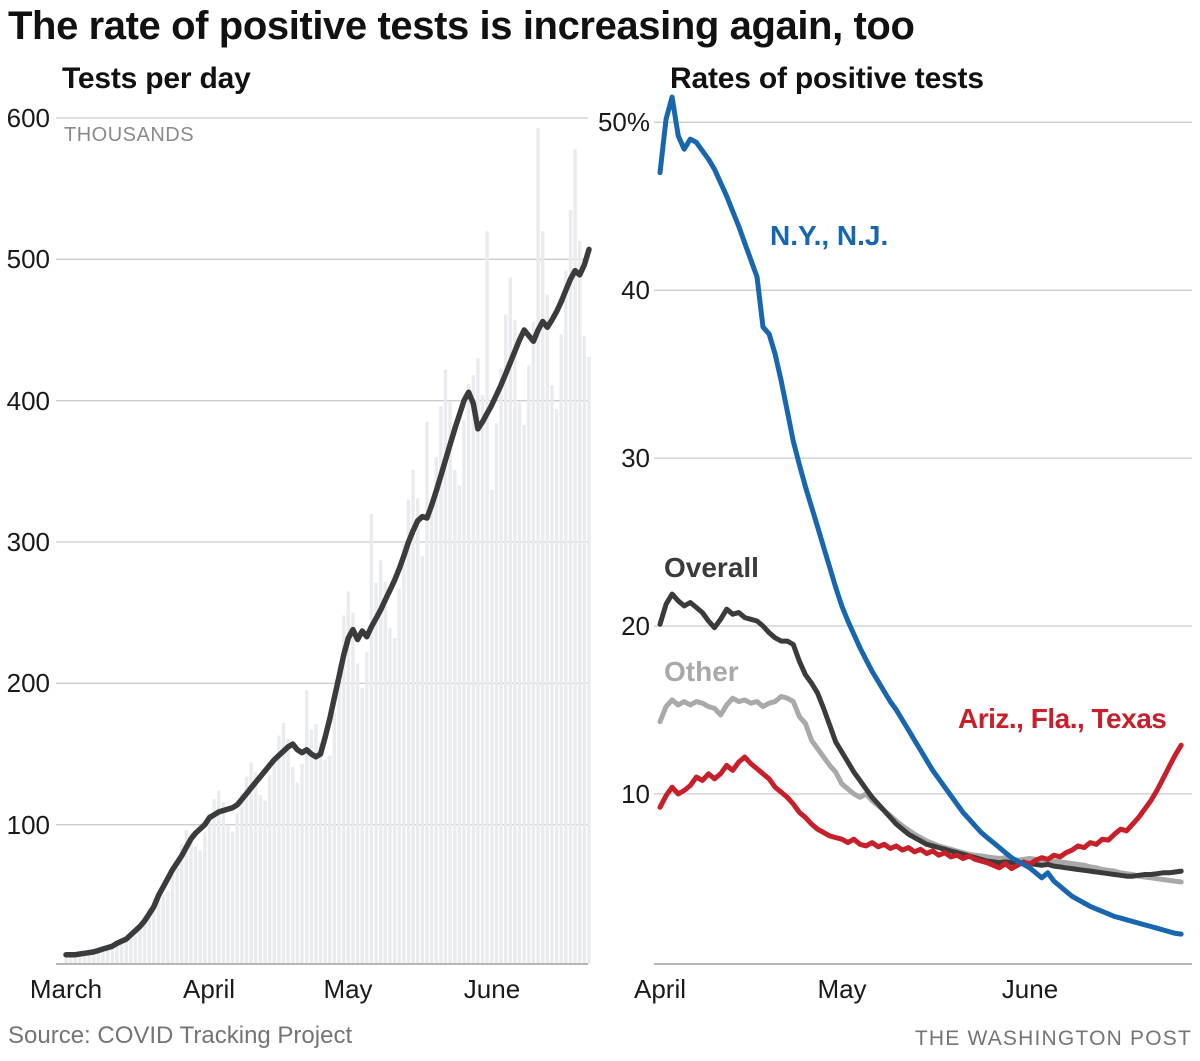  What do you see at coordinates (28, 824) in the screenshot?
I see `y-axis-tick-label: 100` at bounding box center [28, 824].